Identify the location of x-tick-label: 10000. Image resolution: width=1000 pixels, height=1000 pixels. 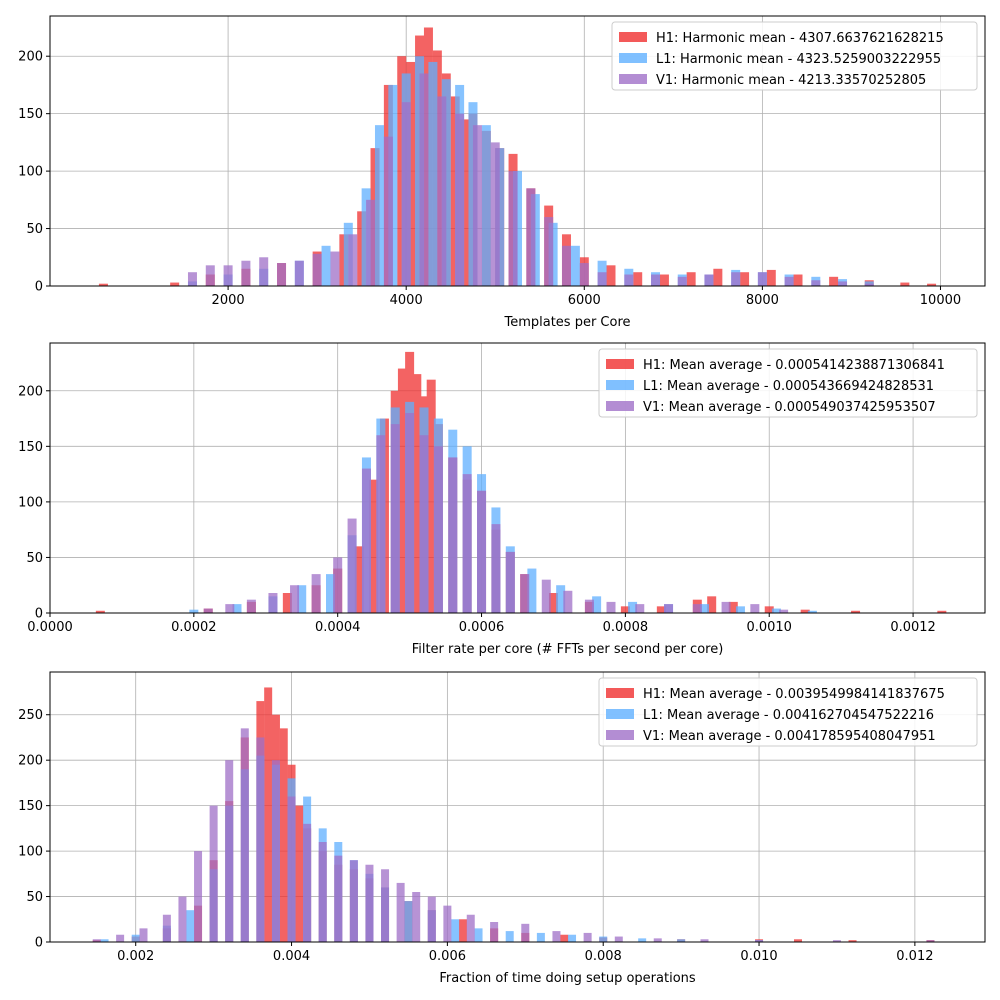
(940, 300).